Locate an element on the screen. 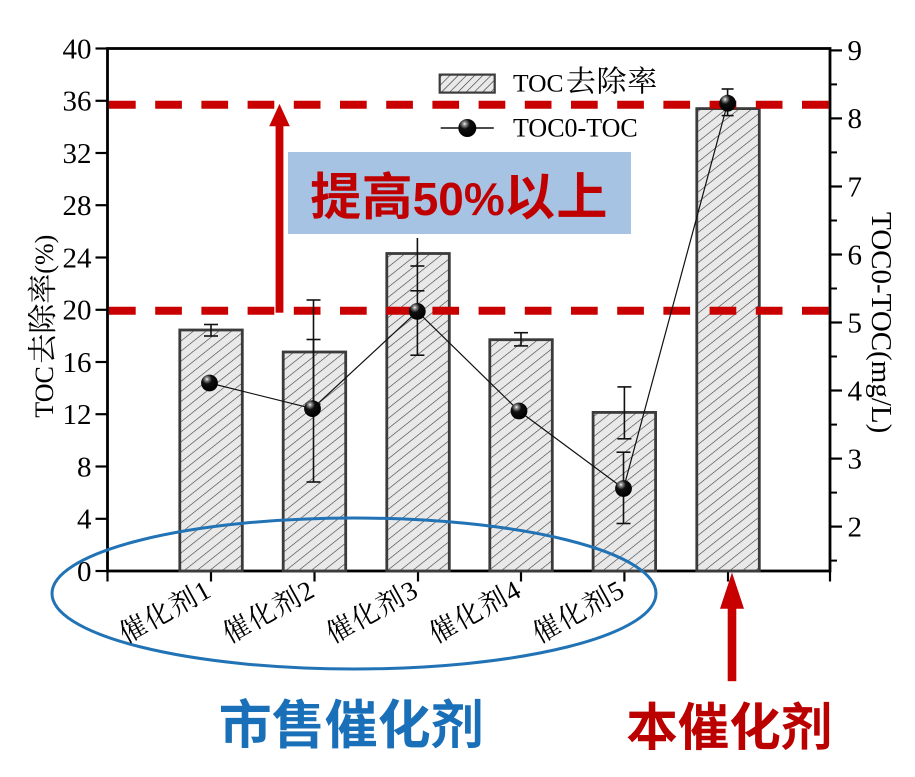 This screenshot has height=777, width=915. svg-text: 36 is located at coordinates (77, 102).